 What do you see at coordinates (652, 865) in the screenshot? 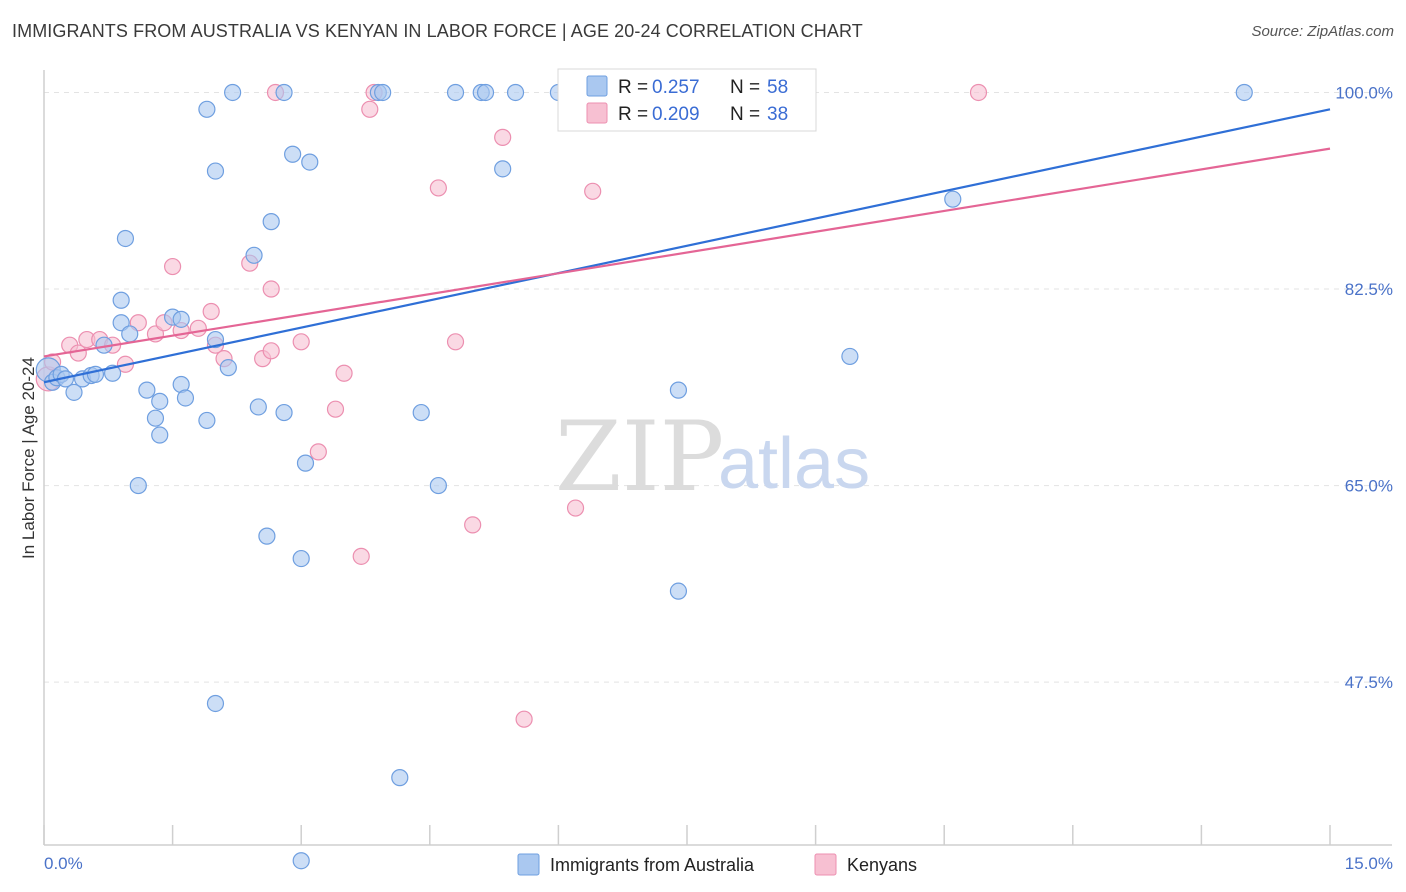
I see `bottom-legend-label-blue: Immigrants from Australia` at bounding box center [652, 865].